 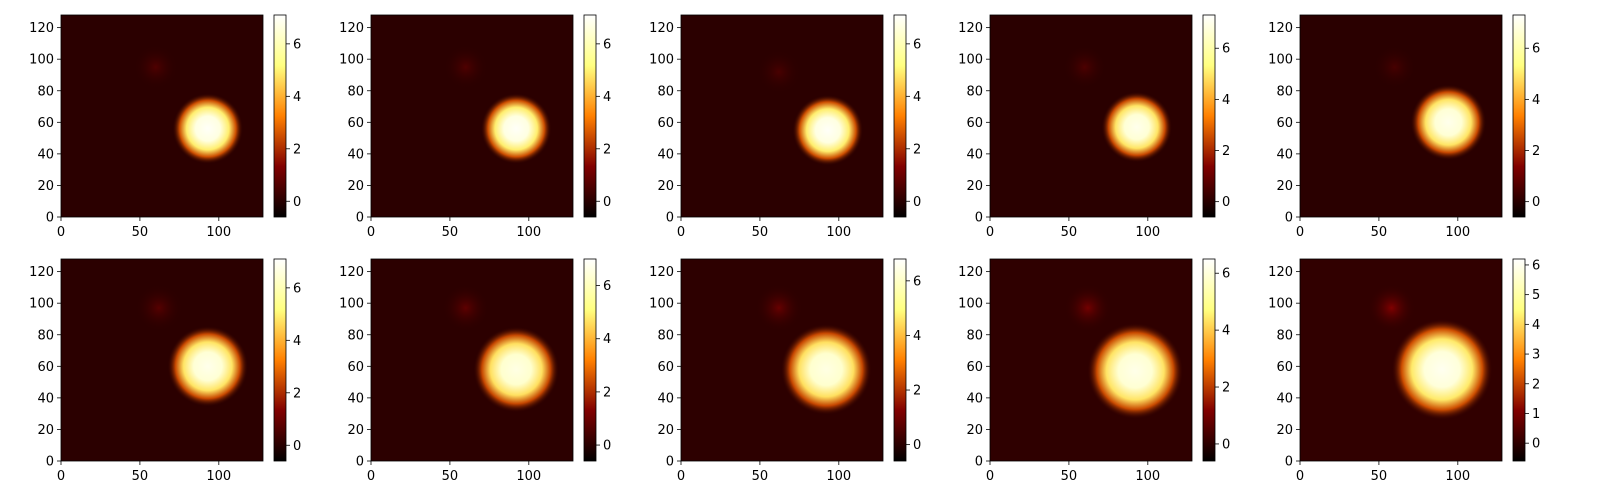 I want to click on colorbar-tick-label: 1, so click(x=1536, y=414).